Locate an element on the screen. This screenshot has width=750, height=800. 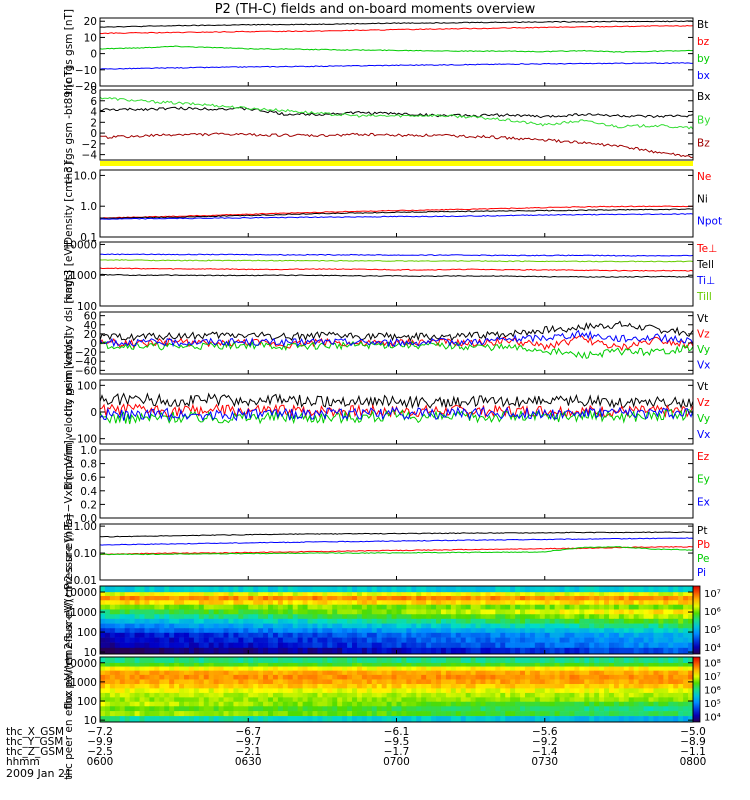
series-line-black is located at coordinates (396, 534).